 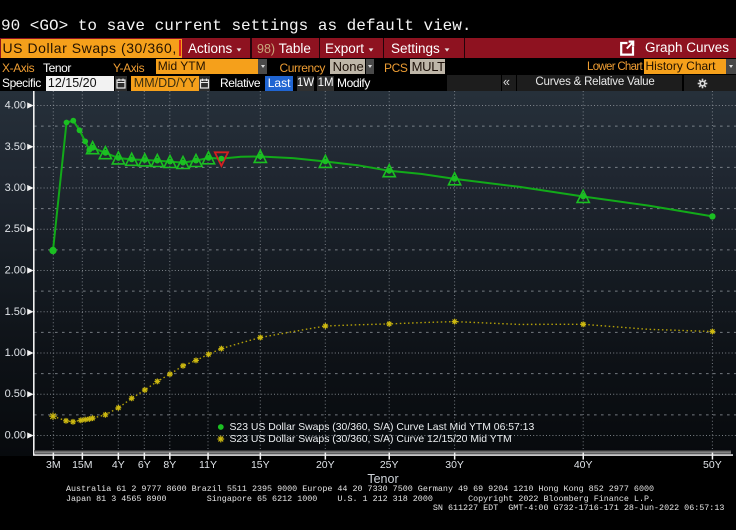 What do you see at coordinates (169, 465) in the screenshot?
I see `svg-text: 8Y` at bounding box center [169, 465].